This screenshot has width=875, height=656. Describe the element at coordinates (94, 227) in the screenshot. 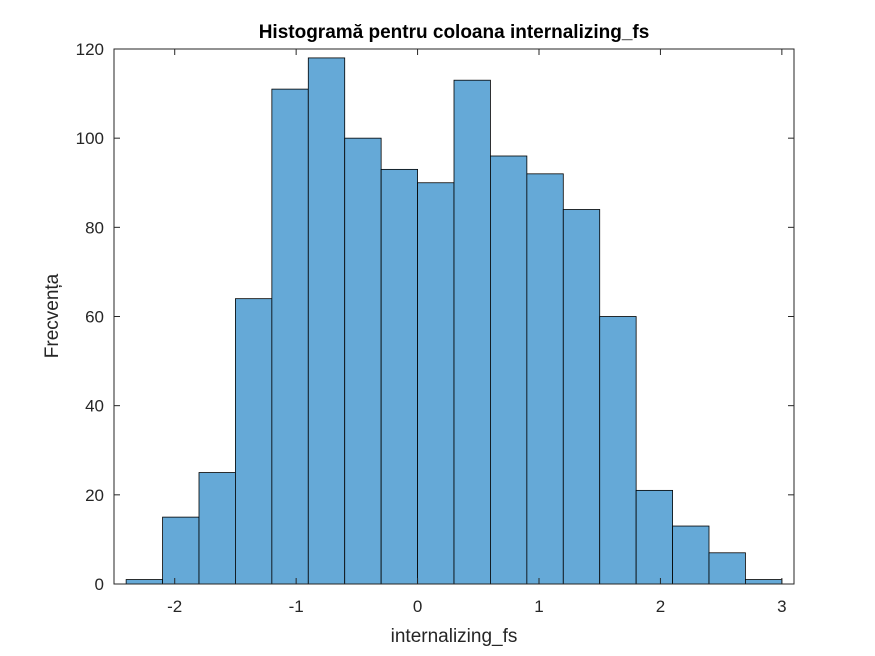

I see `y-tick-label: 80` at that location.